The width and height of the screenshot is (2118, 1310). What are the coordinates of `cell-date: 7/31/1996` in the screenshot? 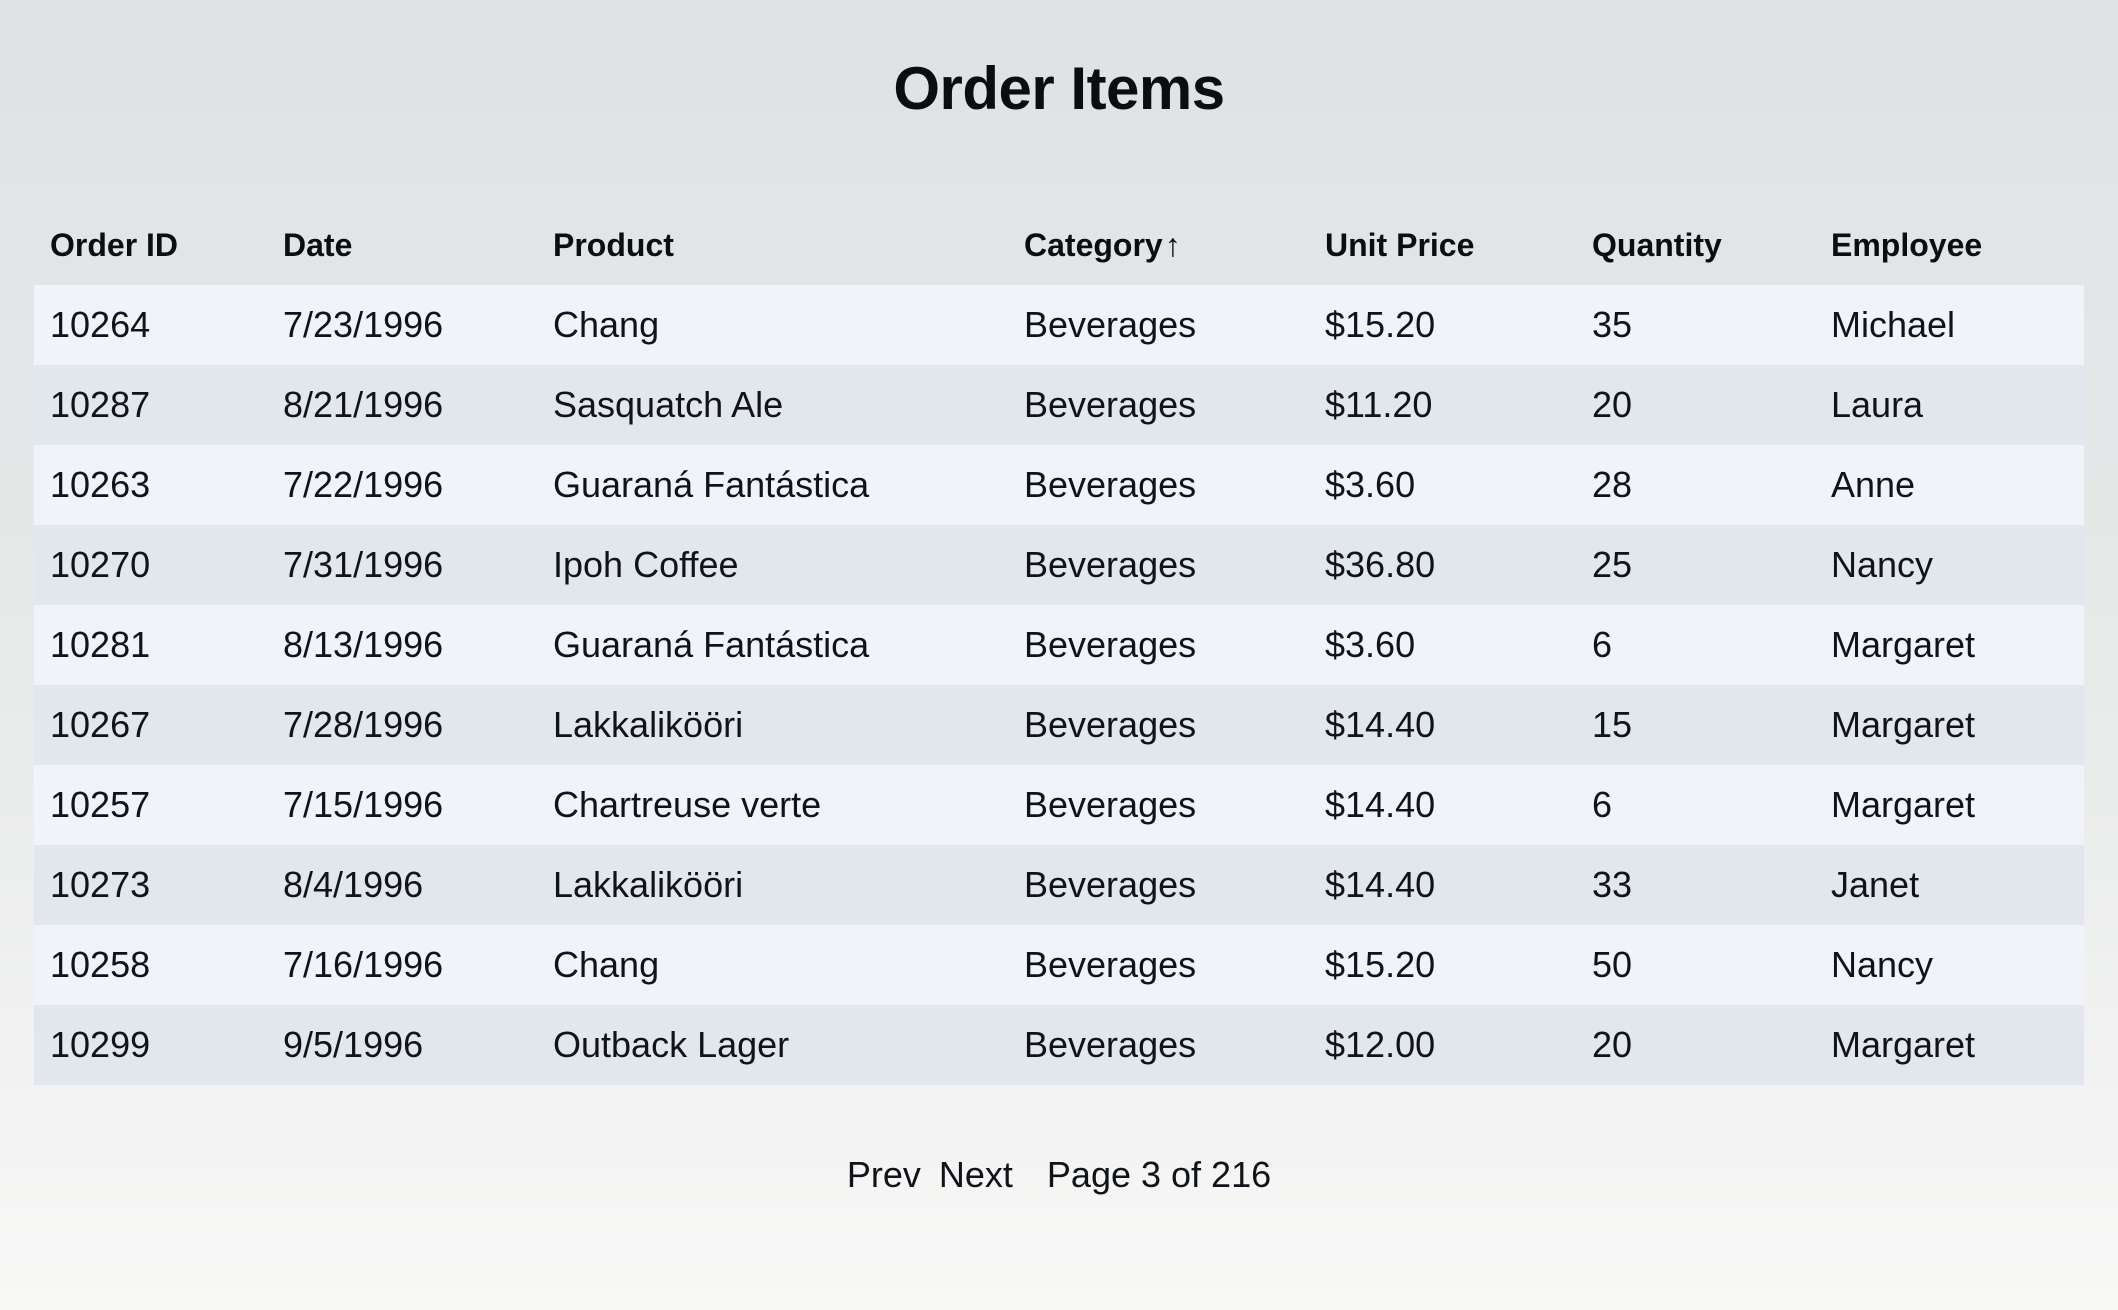 It's located at (363, 564).